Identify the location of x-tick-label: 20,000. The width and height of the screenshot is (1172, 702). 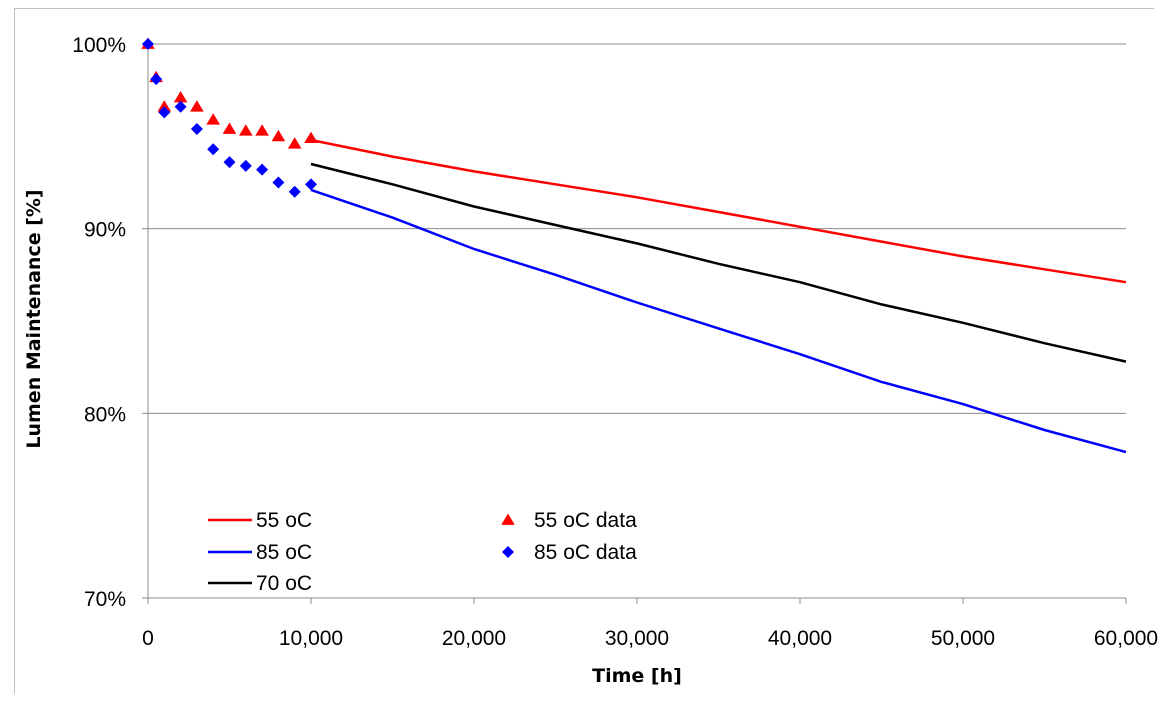
(474, 638).